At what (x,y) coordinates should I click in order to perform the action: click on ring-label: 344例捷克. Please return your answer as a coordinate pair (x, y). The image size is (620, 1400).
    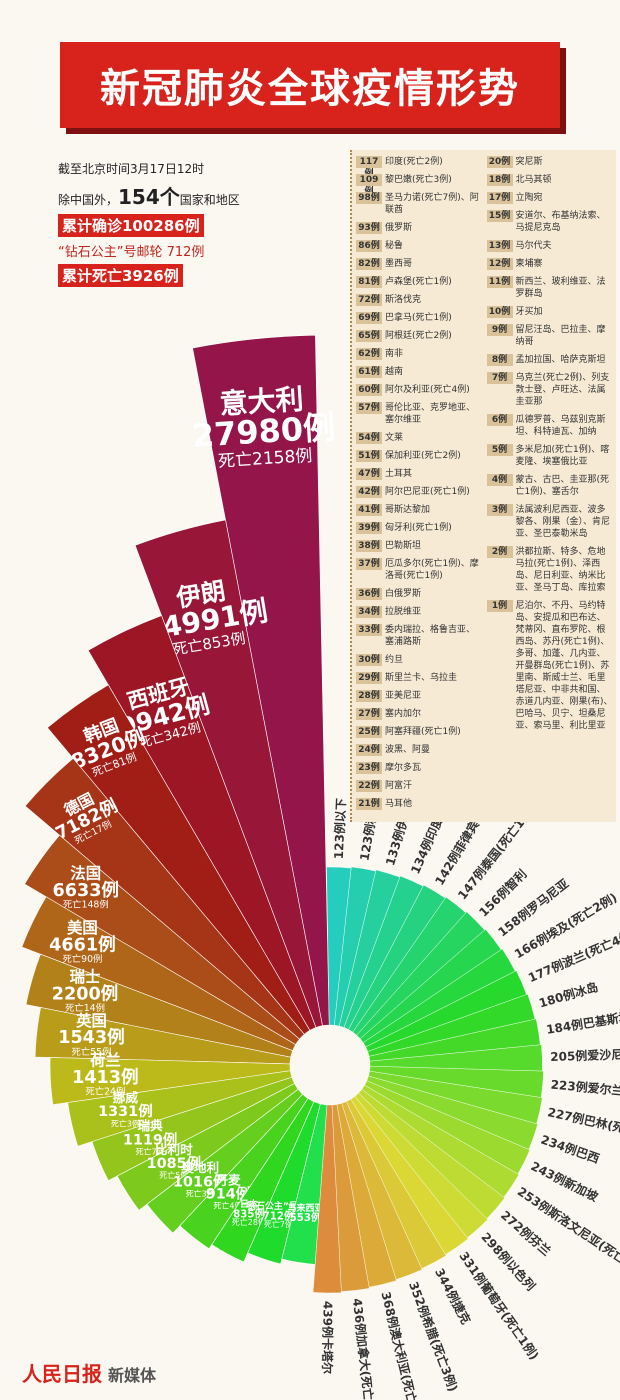
    Looking at the image, I should click on (453, 1296).